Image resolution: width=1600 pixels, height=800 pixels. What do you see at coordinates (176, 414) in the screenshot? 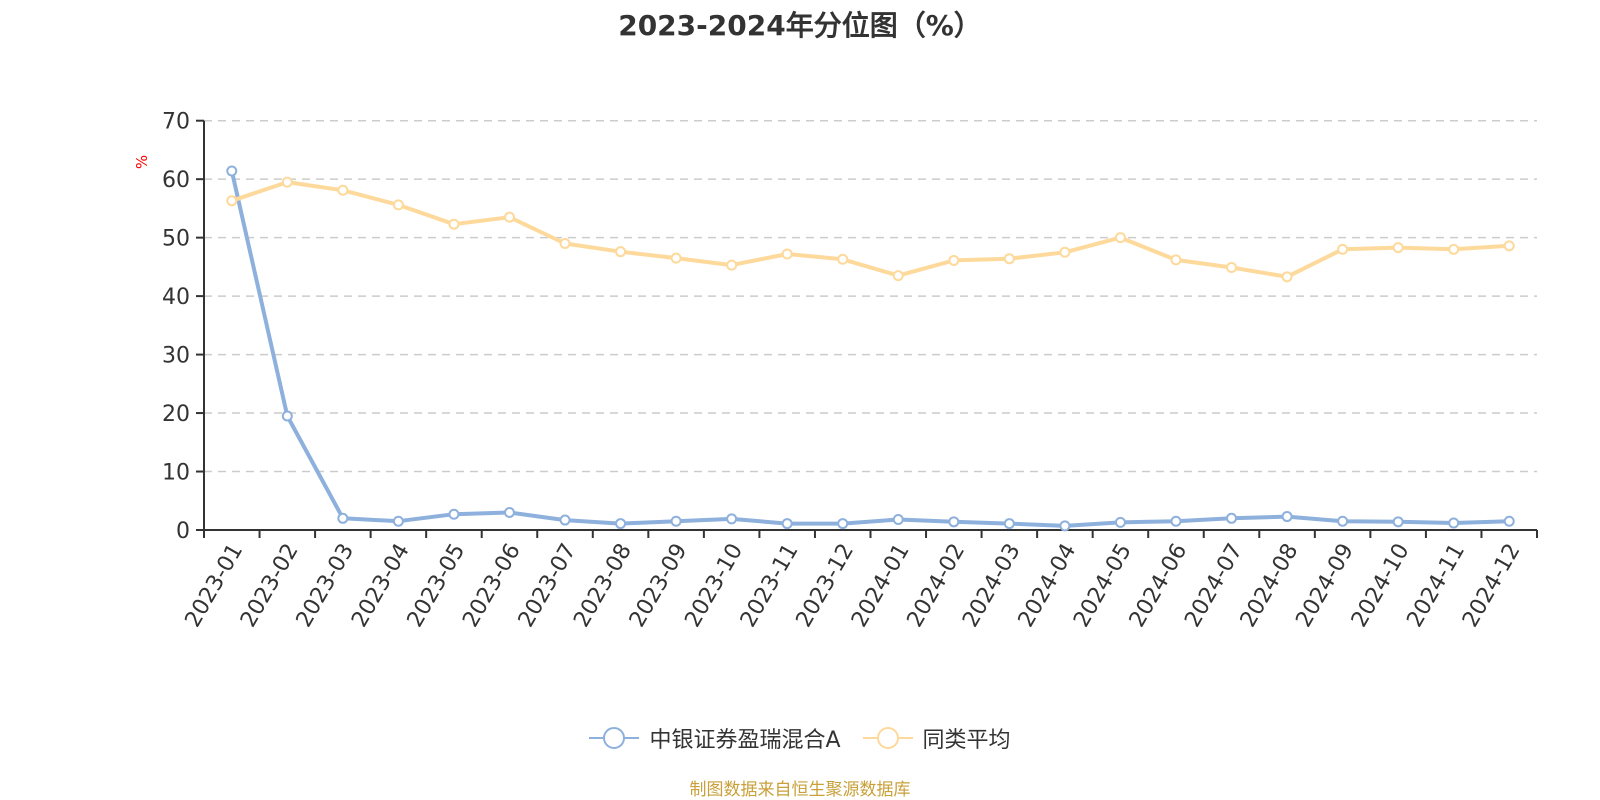
I see `y-tick-label: 20` at bounding box center [176, 414].